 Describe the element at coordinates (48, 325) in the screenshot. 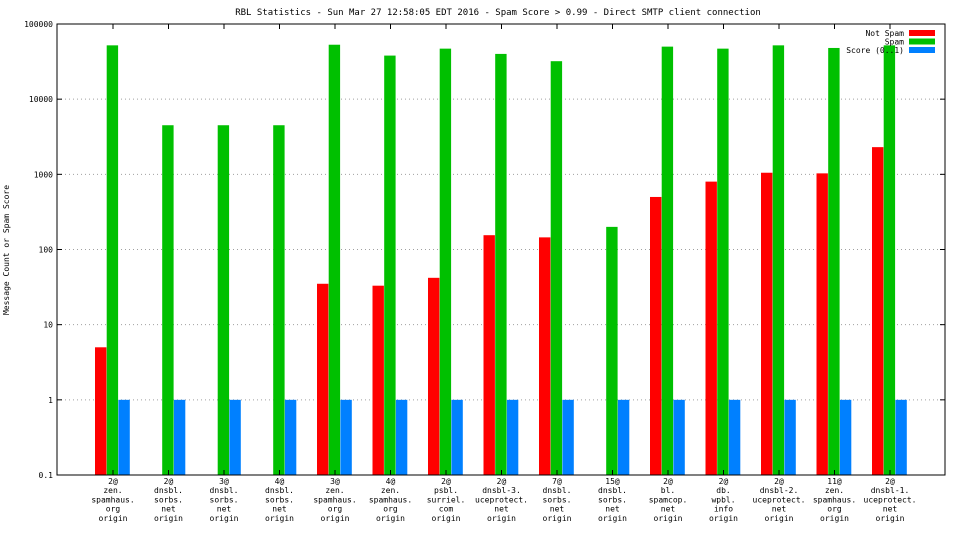

I see `y-tick-label: 10` at that location.